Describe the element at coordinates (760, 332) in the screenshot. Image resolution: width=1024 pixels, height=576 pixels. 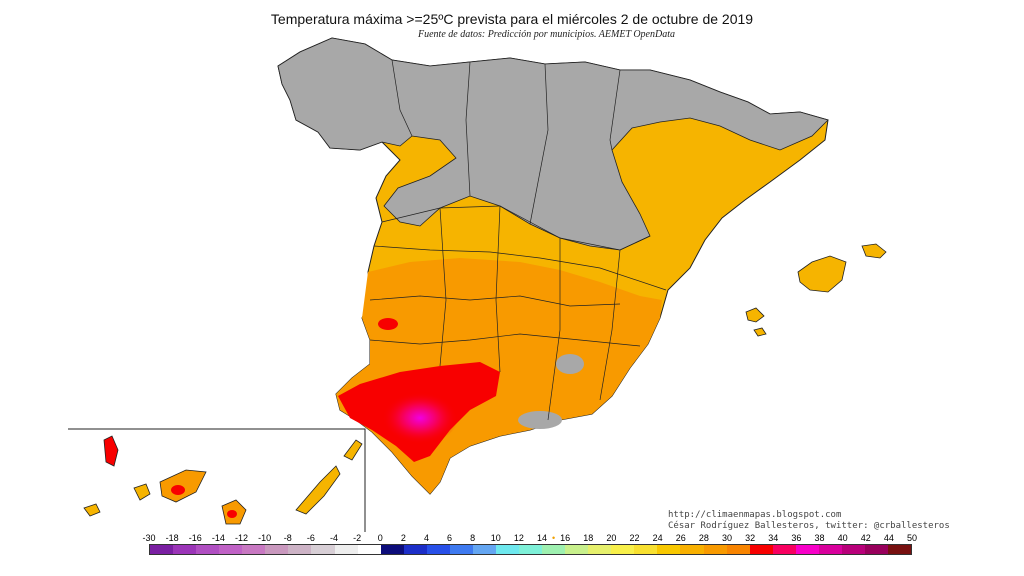
I see `island-formentera` at that location.